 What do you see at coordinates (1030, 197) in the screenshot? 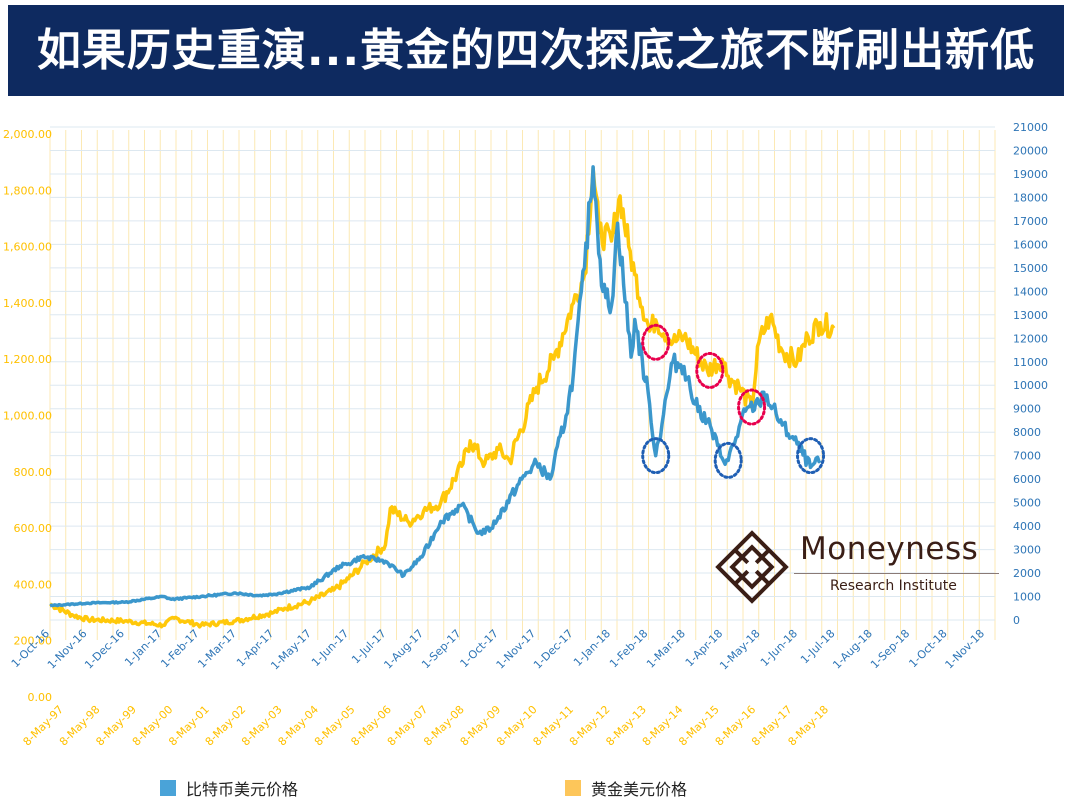
I see `right-axis-tick-label: 18000` at bounding box center [1030, 197].